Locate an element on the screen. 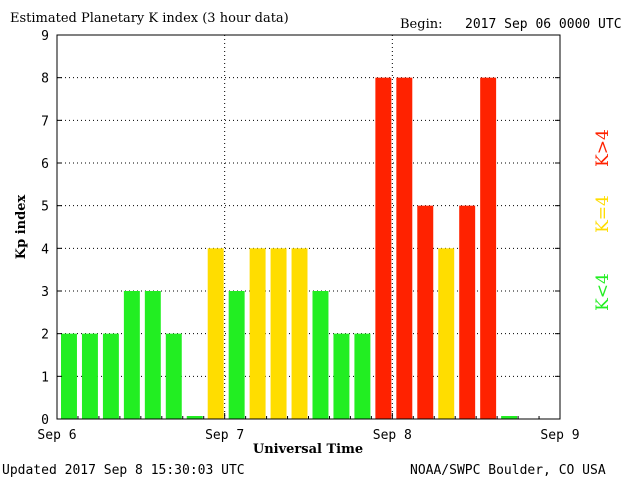 The image size is (640, 480). y-tick-label: 9 is located at coordinates (45, 36).